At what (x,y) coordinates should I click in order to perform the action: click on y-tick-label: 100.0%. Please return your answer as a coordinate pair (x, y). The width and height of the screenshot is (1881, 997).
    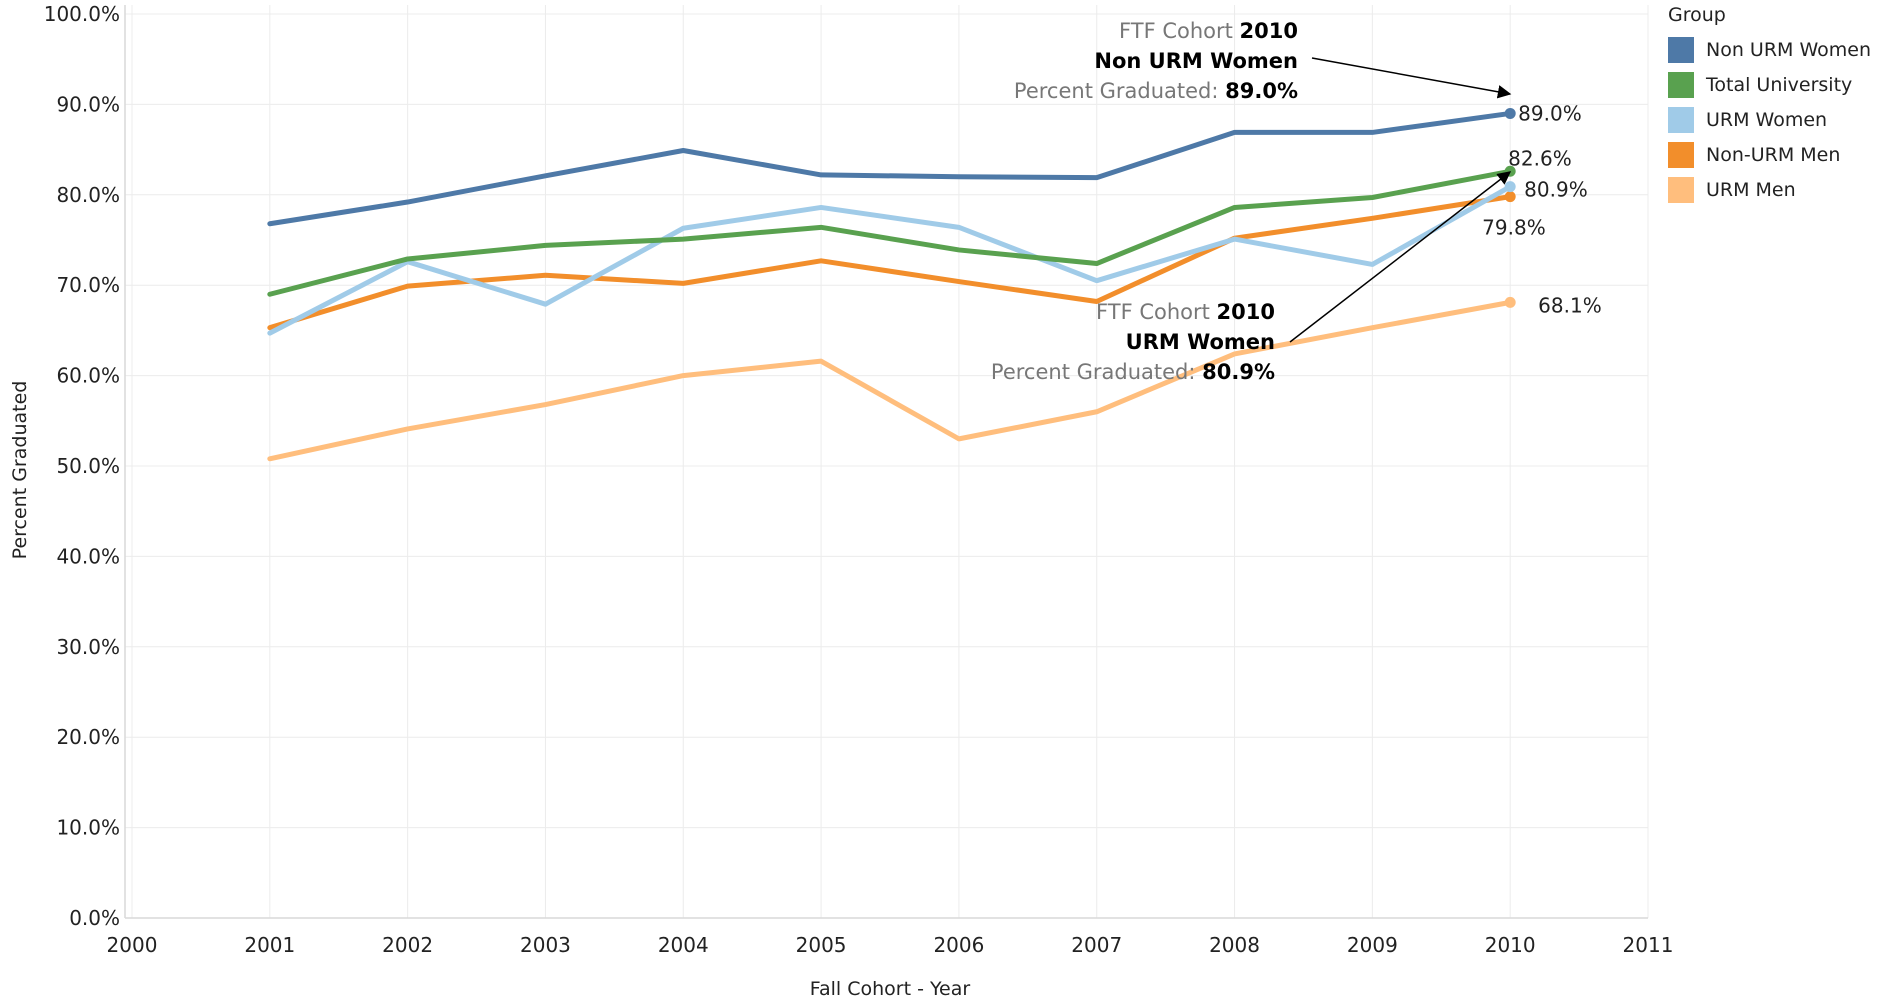
    Looking at the image, I should click on (82, 14).